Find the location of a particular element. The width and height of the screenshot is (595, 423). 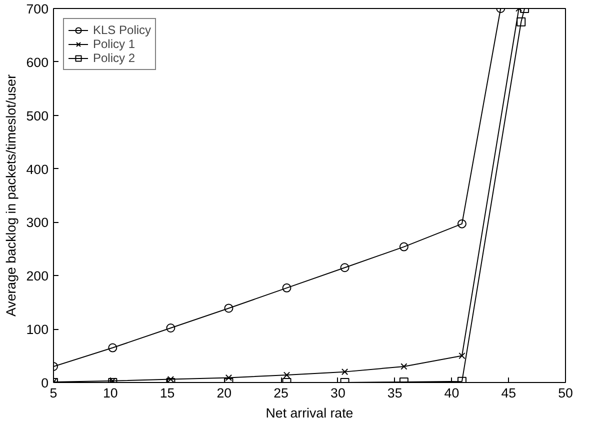

y-tick-label: 200 is located at coordinates (37, 276).